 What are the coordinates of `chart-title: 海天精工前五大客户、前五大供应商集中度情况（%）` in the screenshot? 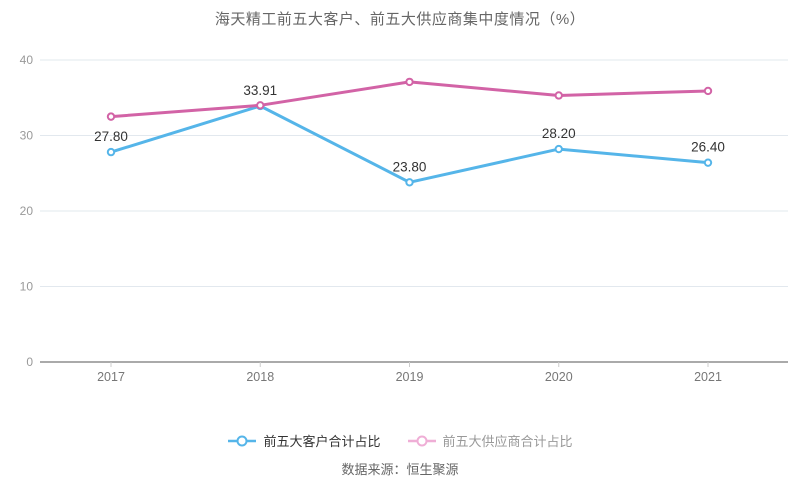 It's located at (400, 19).